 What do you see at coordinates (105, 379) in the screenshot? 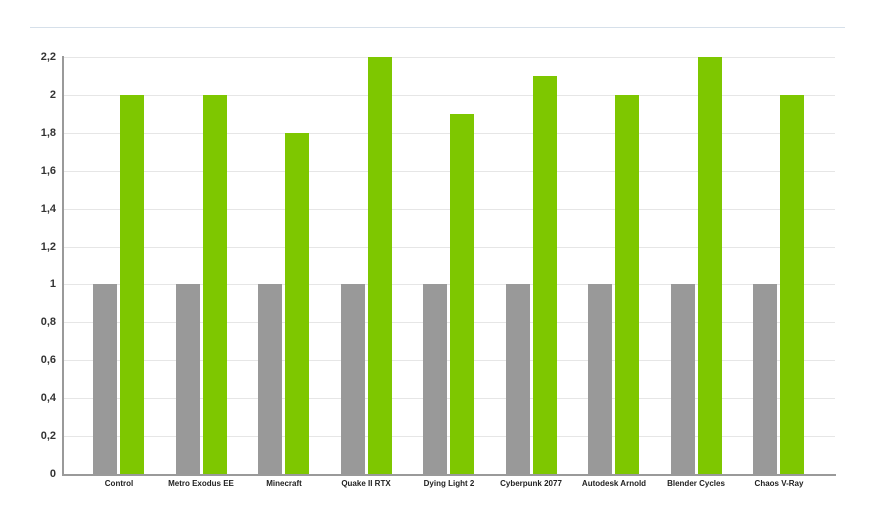
I see `bar-baseline-control` at bounding box center [105, 379].